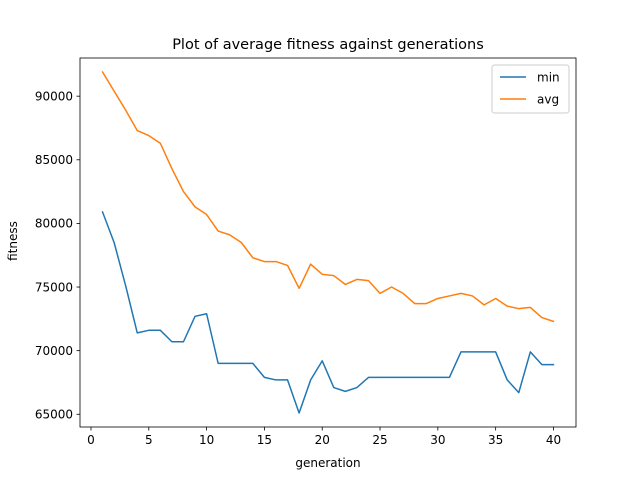 The height and width of the screenshot is (480, 640). I want to click on x-tick-label: 0, so click(91, 440).